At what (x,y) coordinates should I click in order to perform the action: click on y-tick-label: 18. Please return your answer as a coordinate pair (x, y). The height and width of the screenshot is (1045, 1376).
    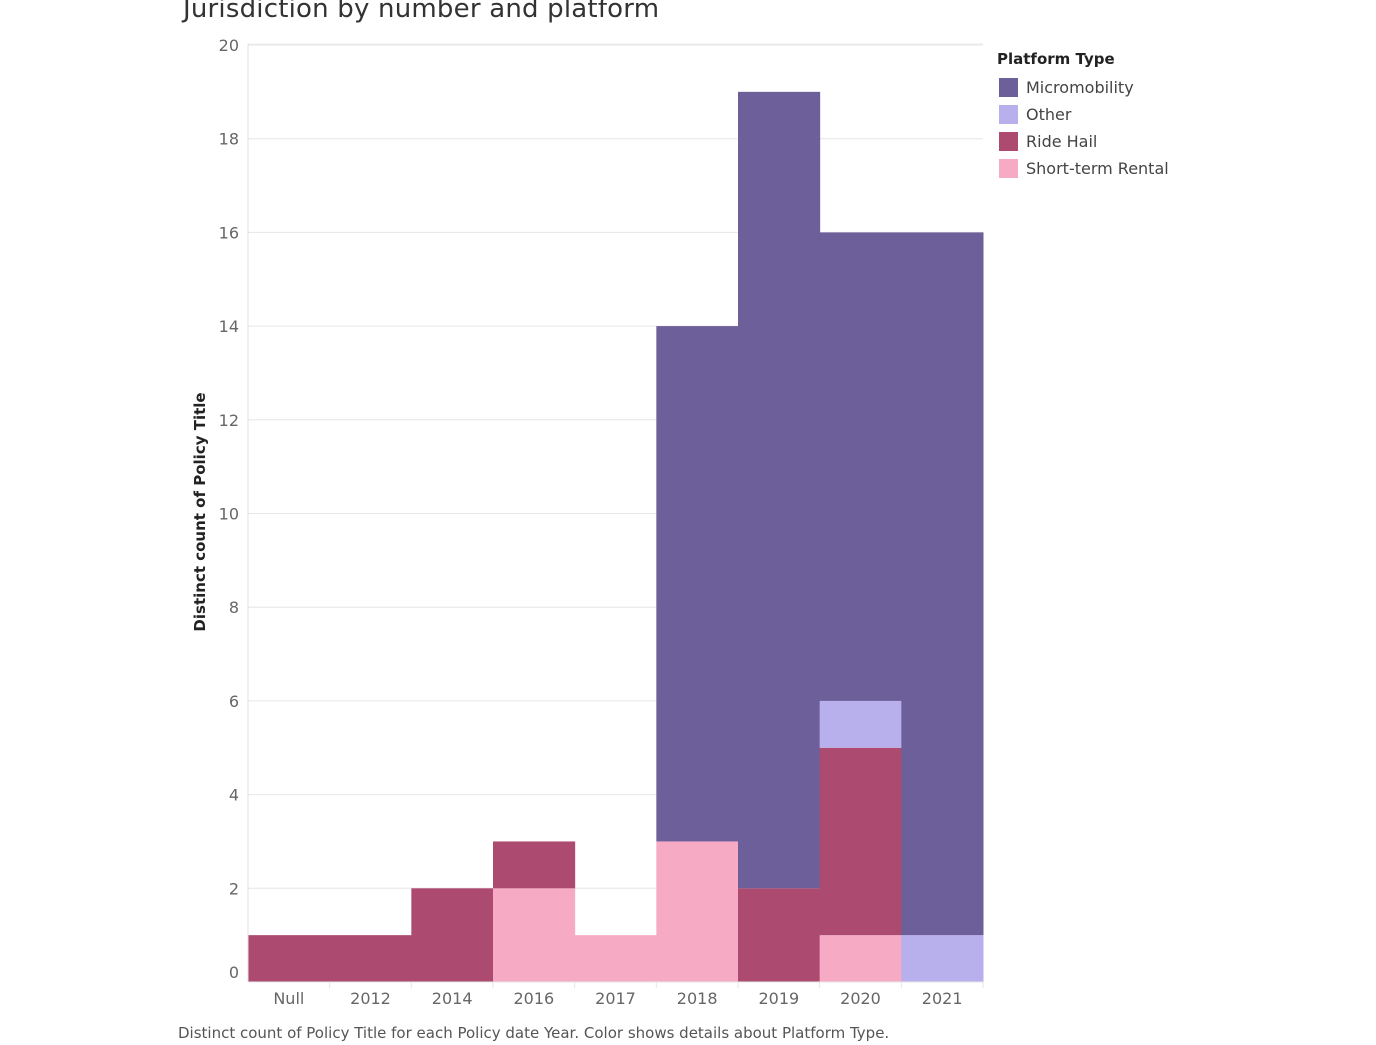
    Looking at the image, I should click on (229, 139).